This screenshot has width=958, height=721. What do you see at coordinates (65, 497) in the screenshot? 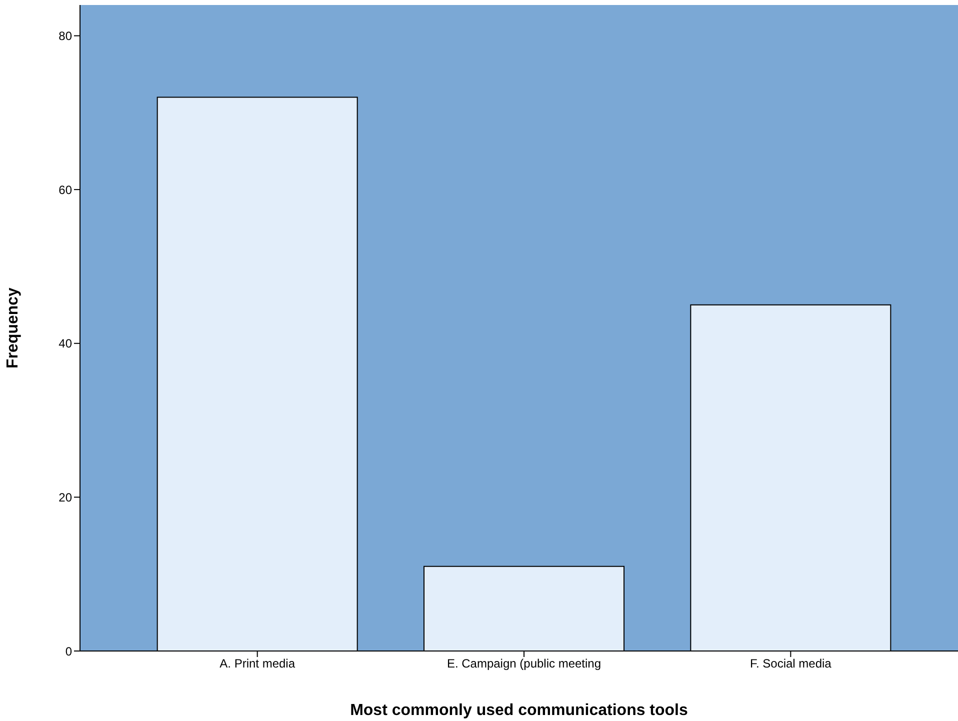
I see `y-tick-label: 20` at bounding box center [65, 497].